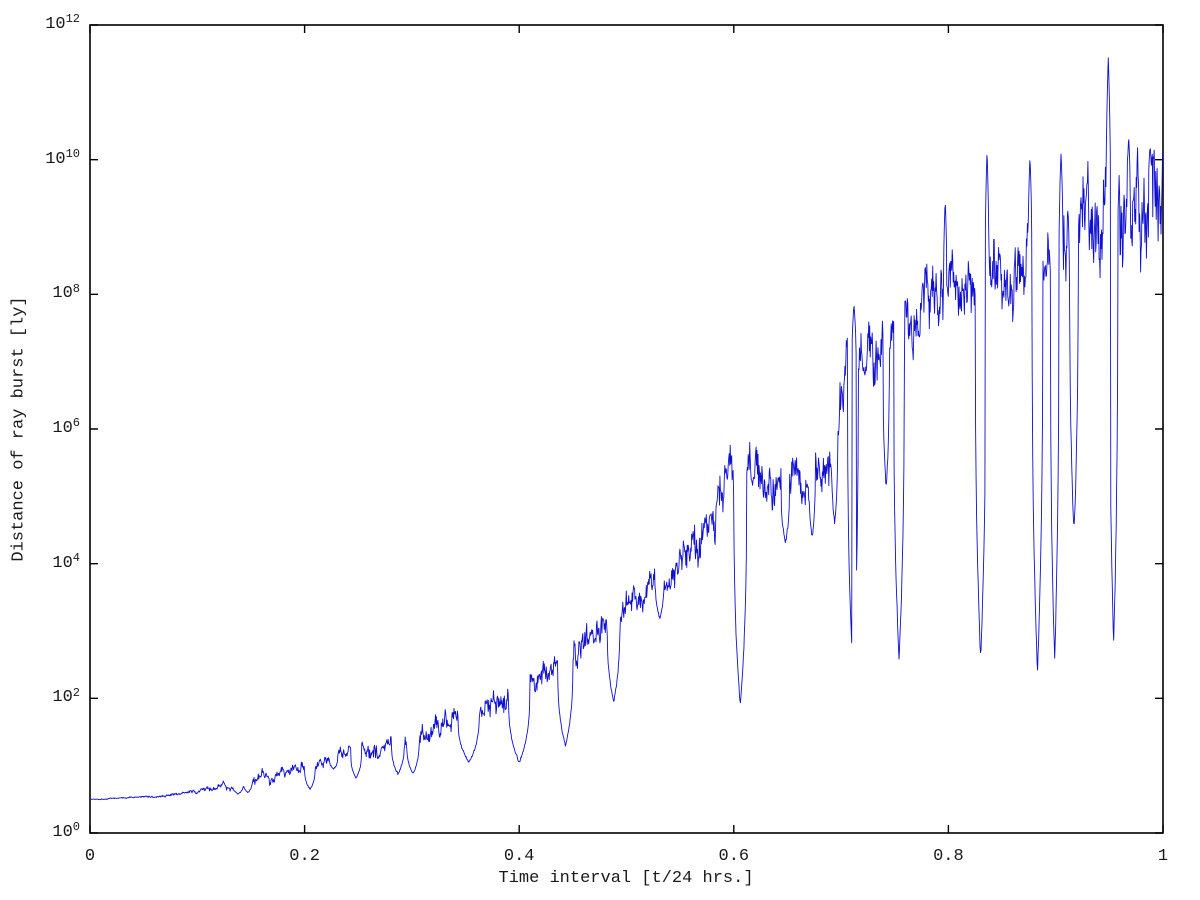 The image size is (1200, 900). I want to click on x-tick-label-1: 1, so click(1163, 856).